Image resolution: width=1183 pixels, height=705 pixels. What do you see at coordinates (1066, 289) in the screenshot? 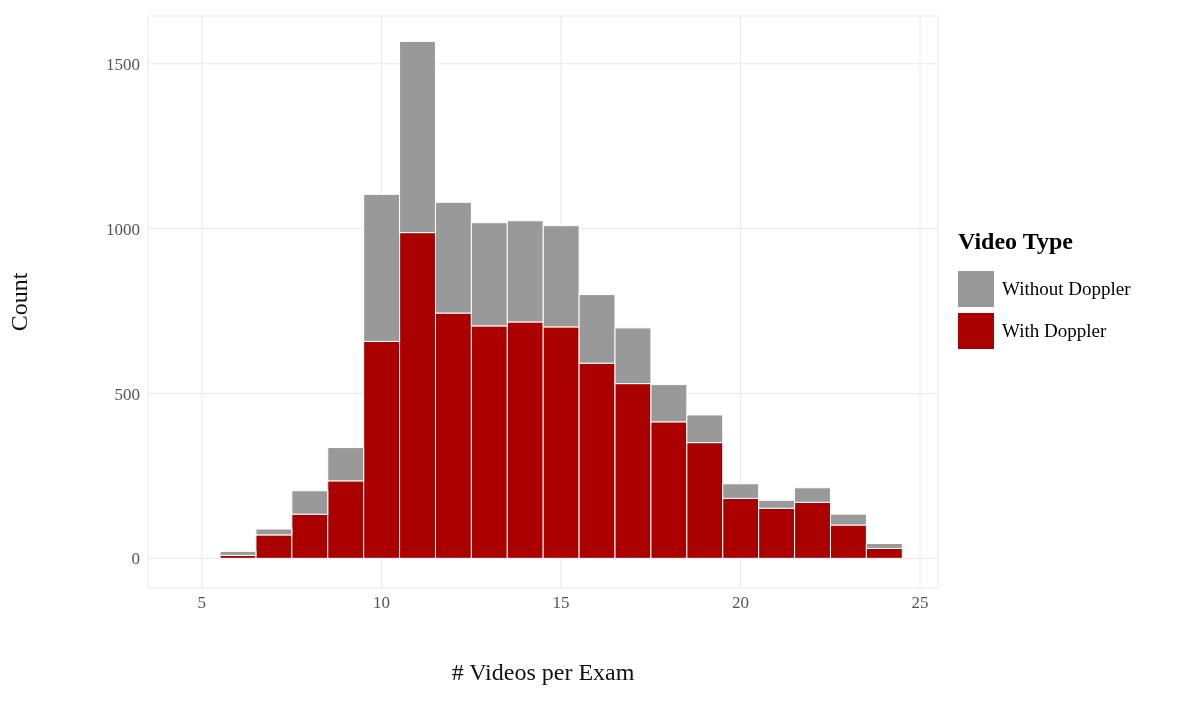
I see `legend-label: Without Doppler` at bounding box center [1066, 289].